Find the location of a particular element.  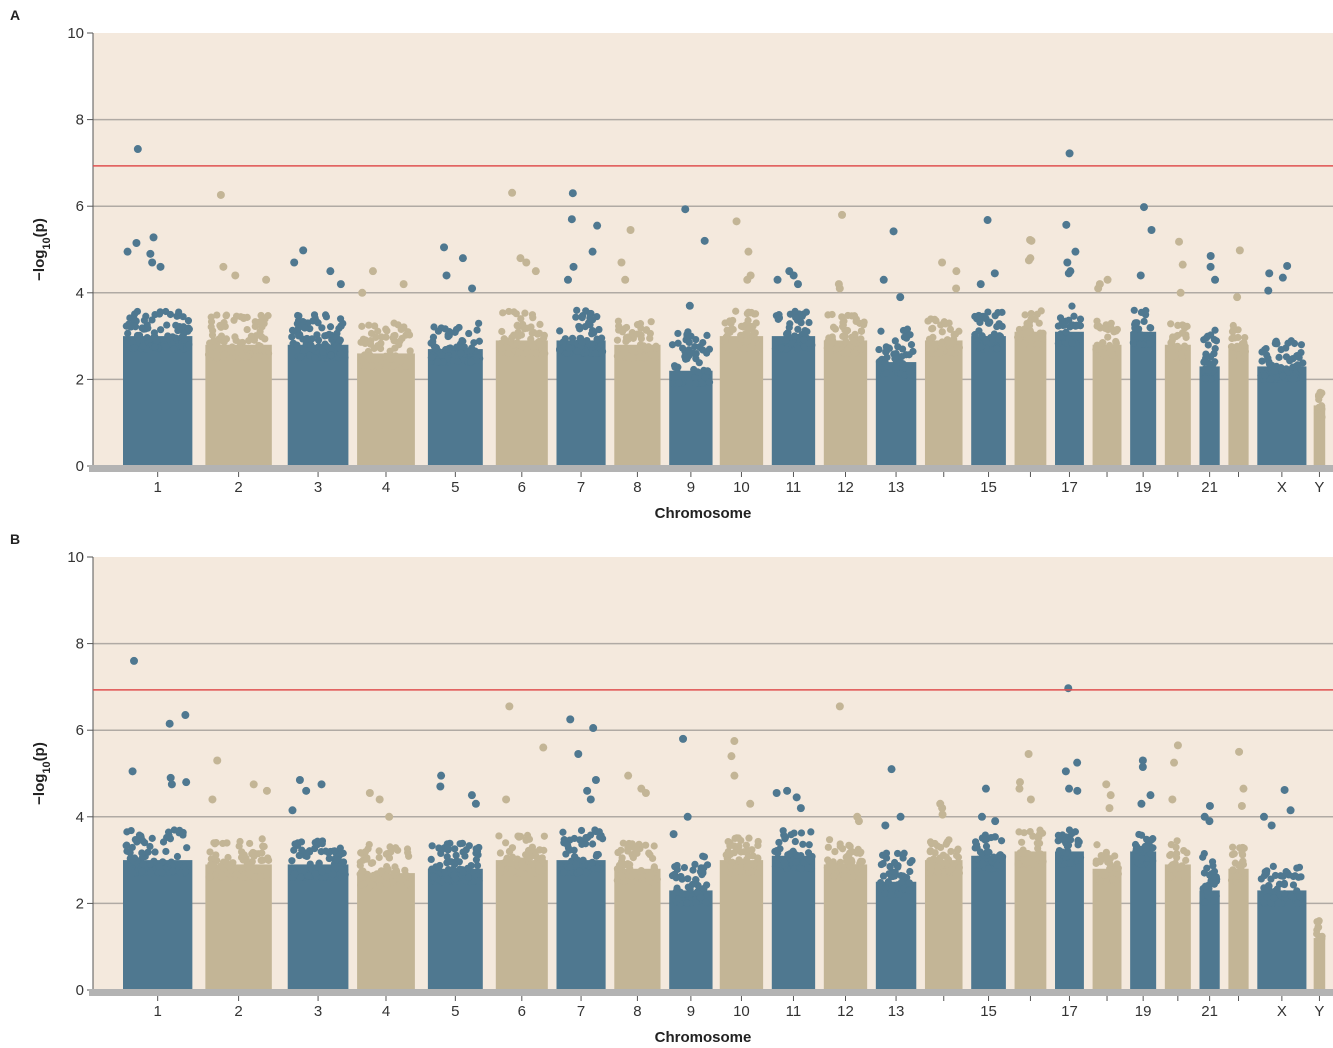

chromosome-10-points is located at coordinates (741, 341).